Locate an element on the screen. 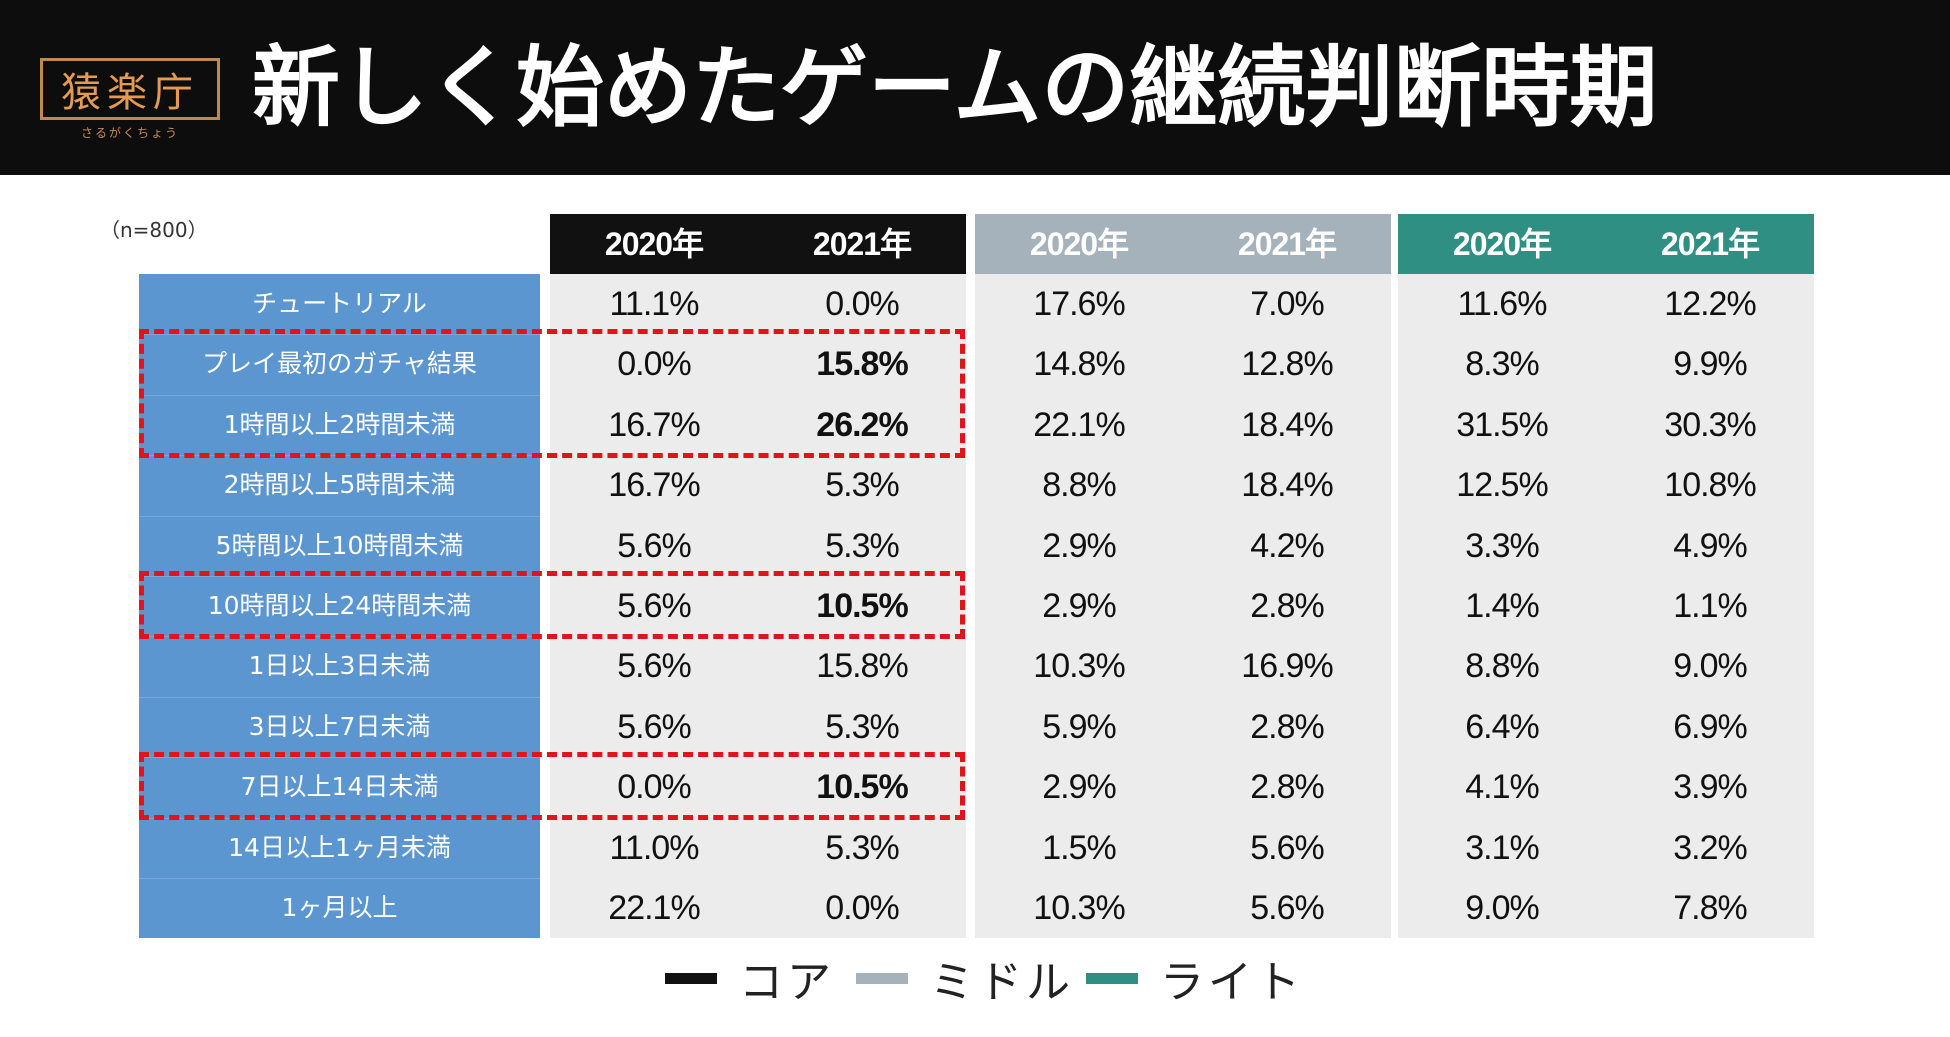 The height and width of the screenshot is (1037, 1950). row-label: 1日以上3日未満 is located at coordinates (339, 665).